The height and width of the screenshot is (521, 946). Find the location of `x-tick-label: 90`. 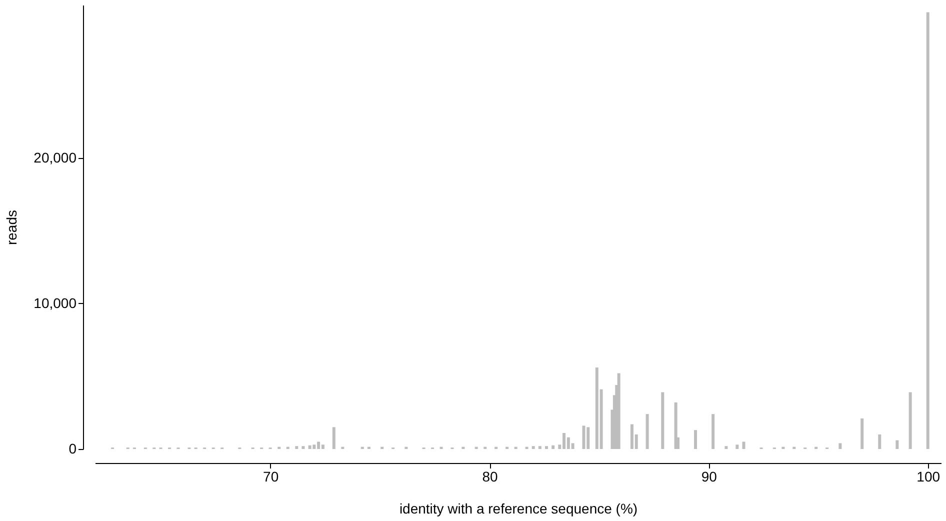

x-tick-label: 90 is located at coordinates (709, 476).